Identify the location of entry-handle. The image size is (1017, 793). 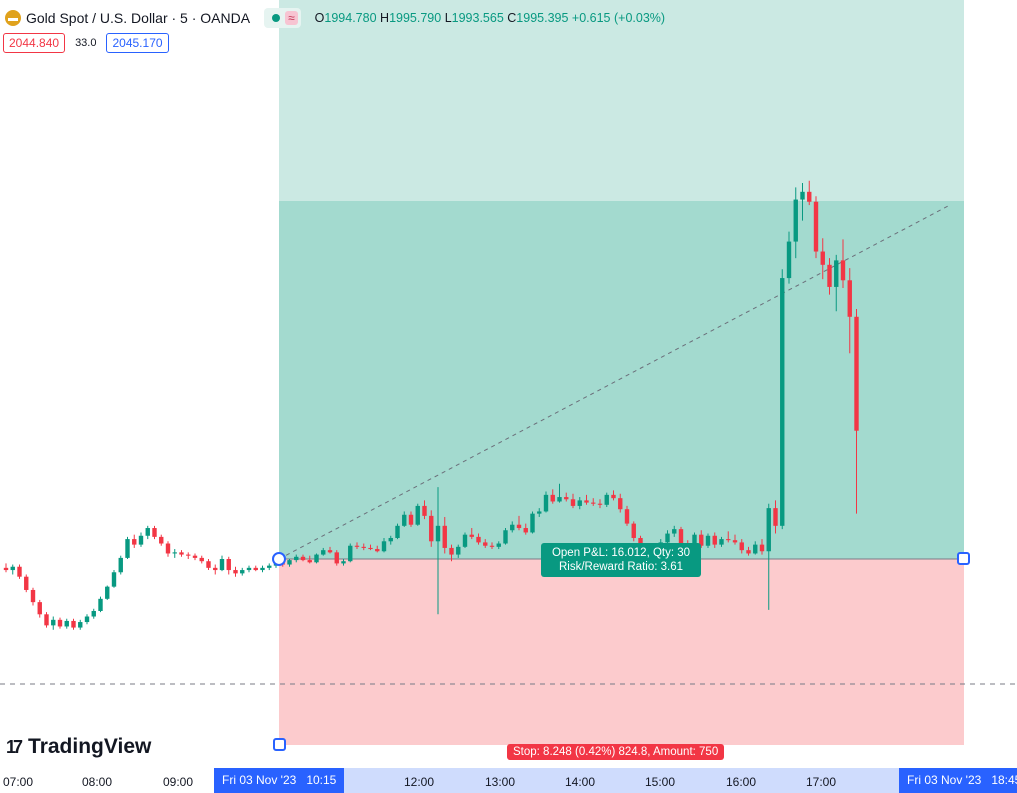
(279, 559).